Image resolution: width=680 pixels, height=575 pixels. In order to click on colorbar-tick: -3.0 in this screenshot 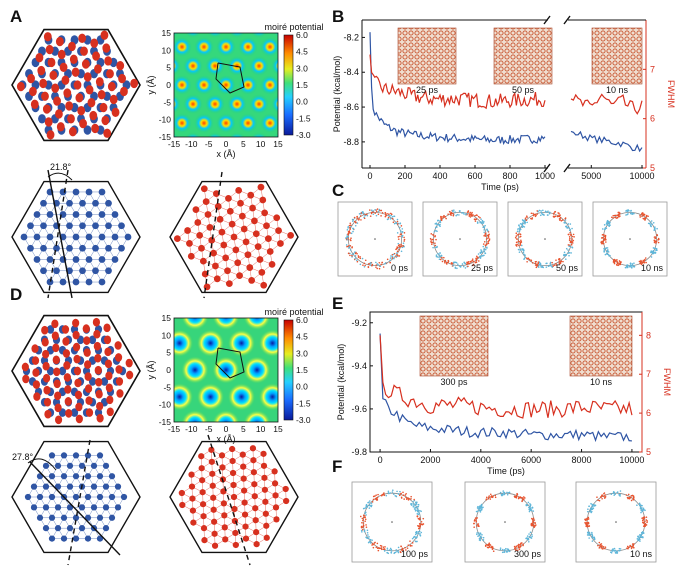, I will do `click(303, 420)`.